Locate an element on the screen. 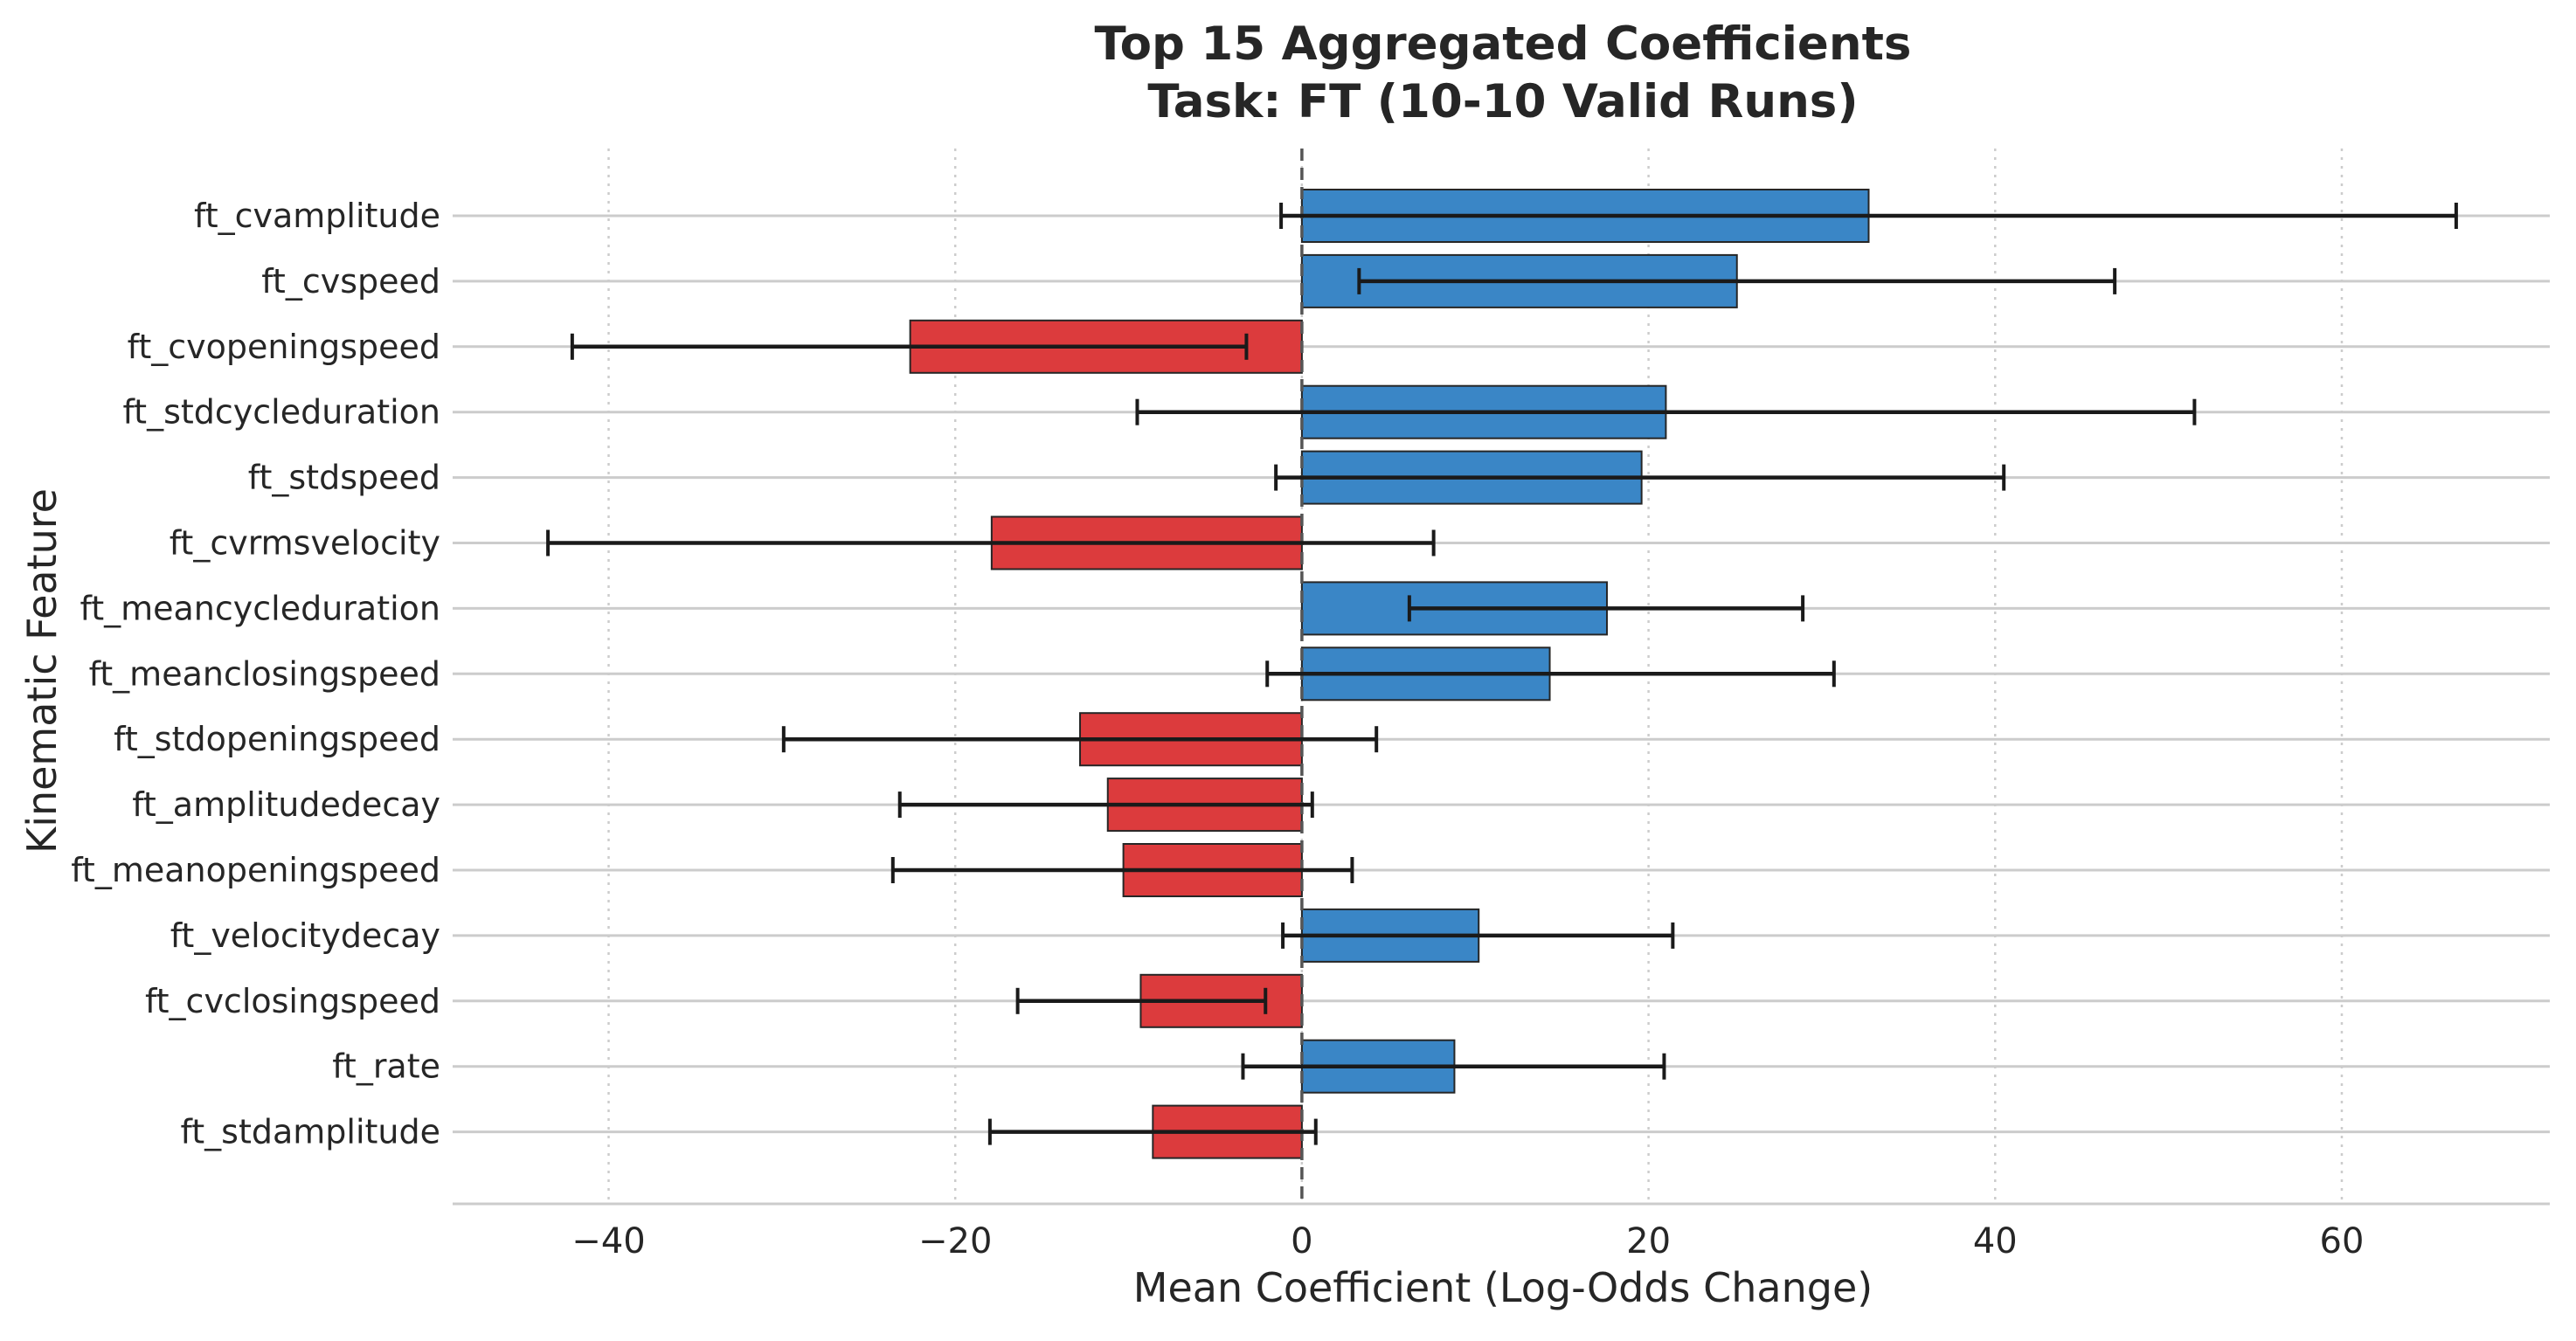  y-tick-label: ft_meanopeningspeed is located at coordinates (255, 870).